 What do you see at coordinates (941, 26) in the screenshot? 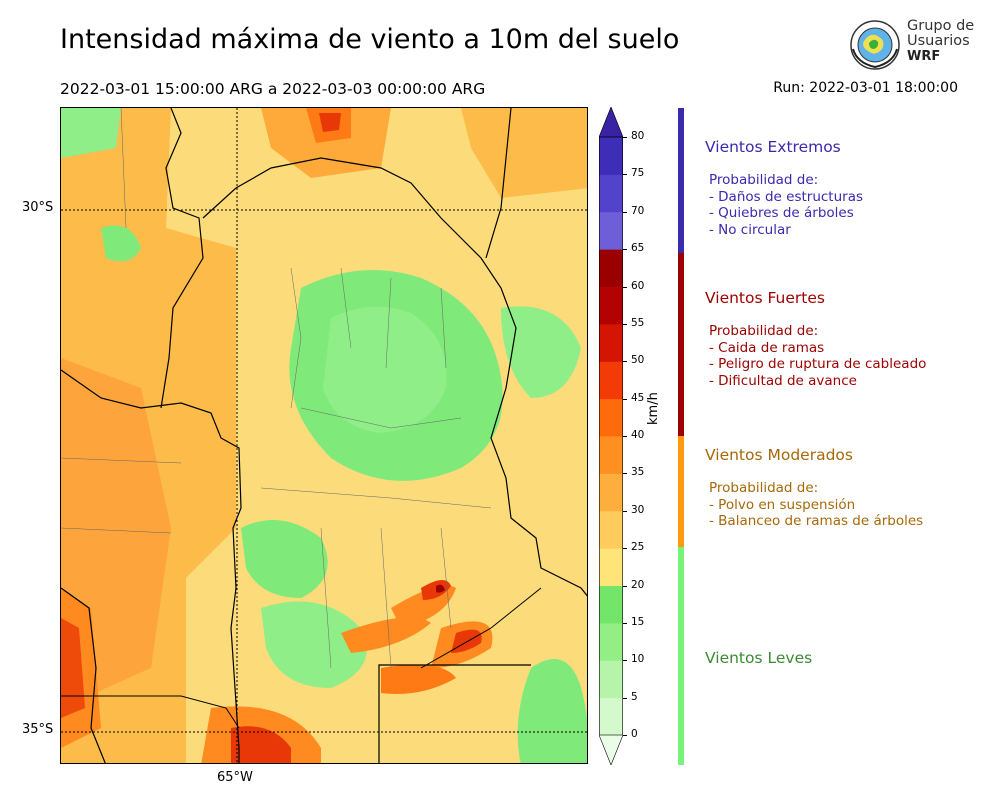
I see `logo-line-1: Grupo de` at bounding box center [941, 26].